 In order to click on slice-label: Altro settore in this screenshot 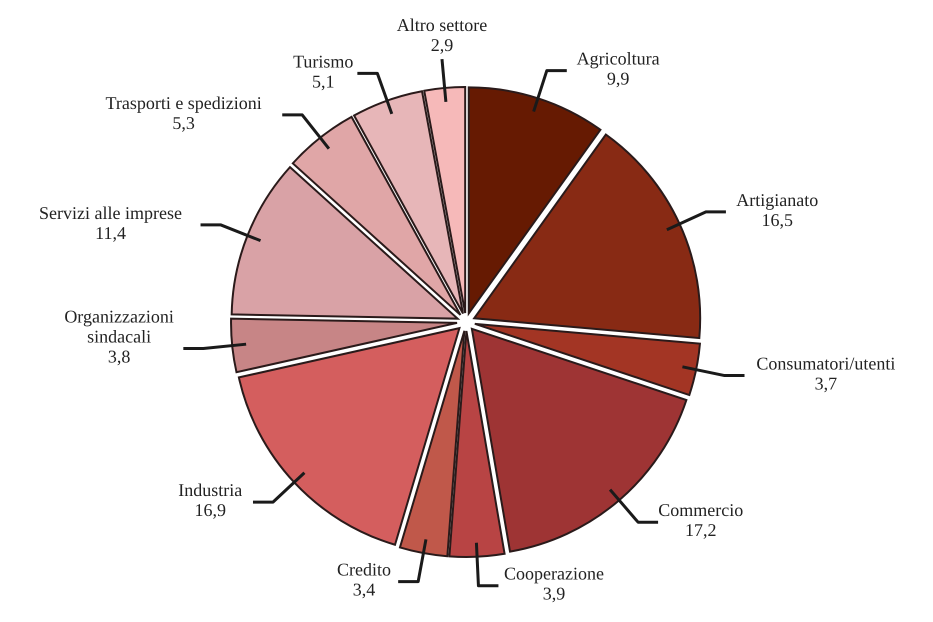, I will do `click(442, 25)`.